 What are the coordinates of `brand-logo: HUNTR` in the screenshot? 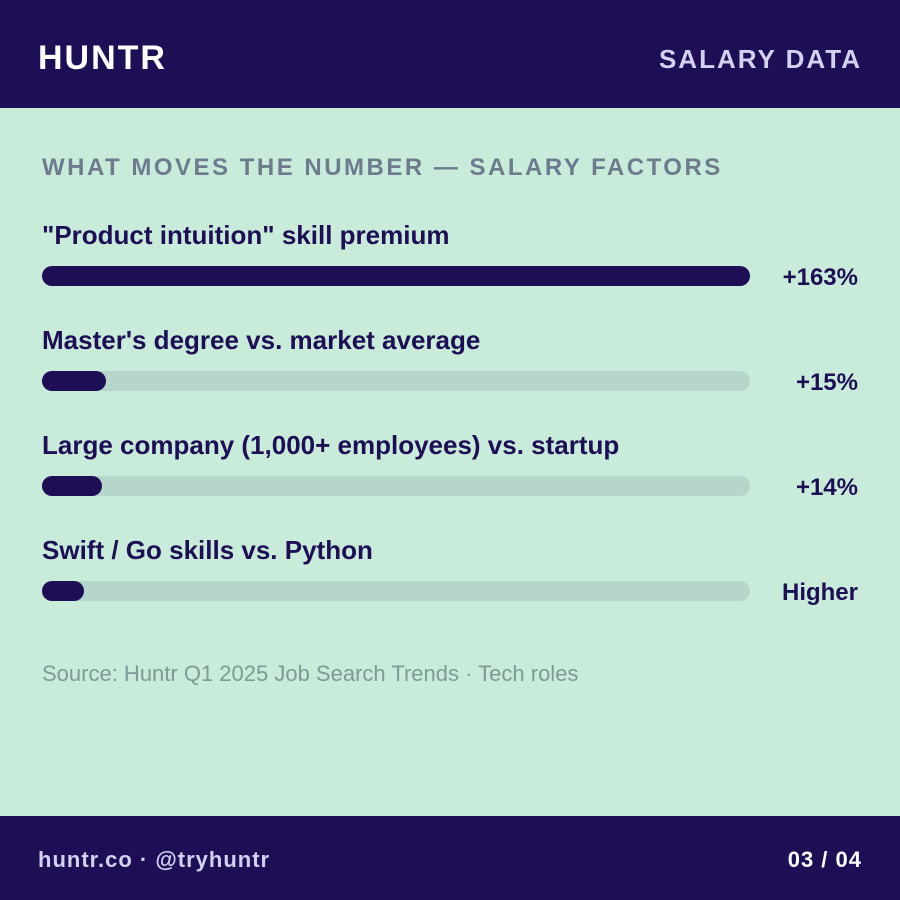 It's located at (102, 58).